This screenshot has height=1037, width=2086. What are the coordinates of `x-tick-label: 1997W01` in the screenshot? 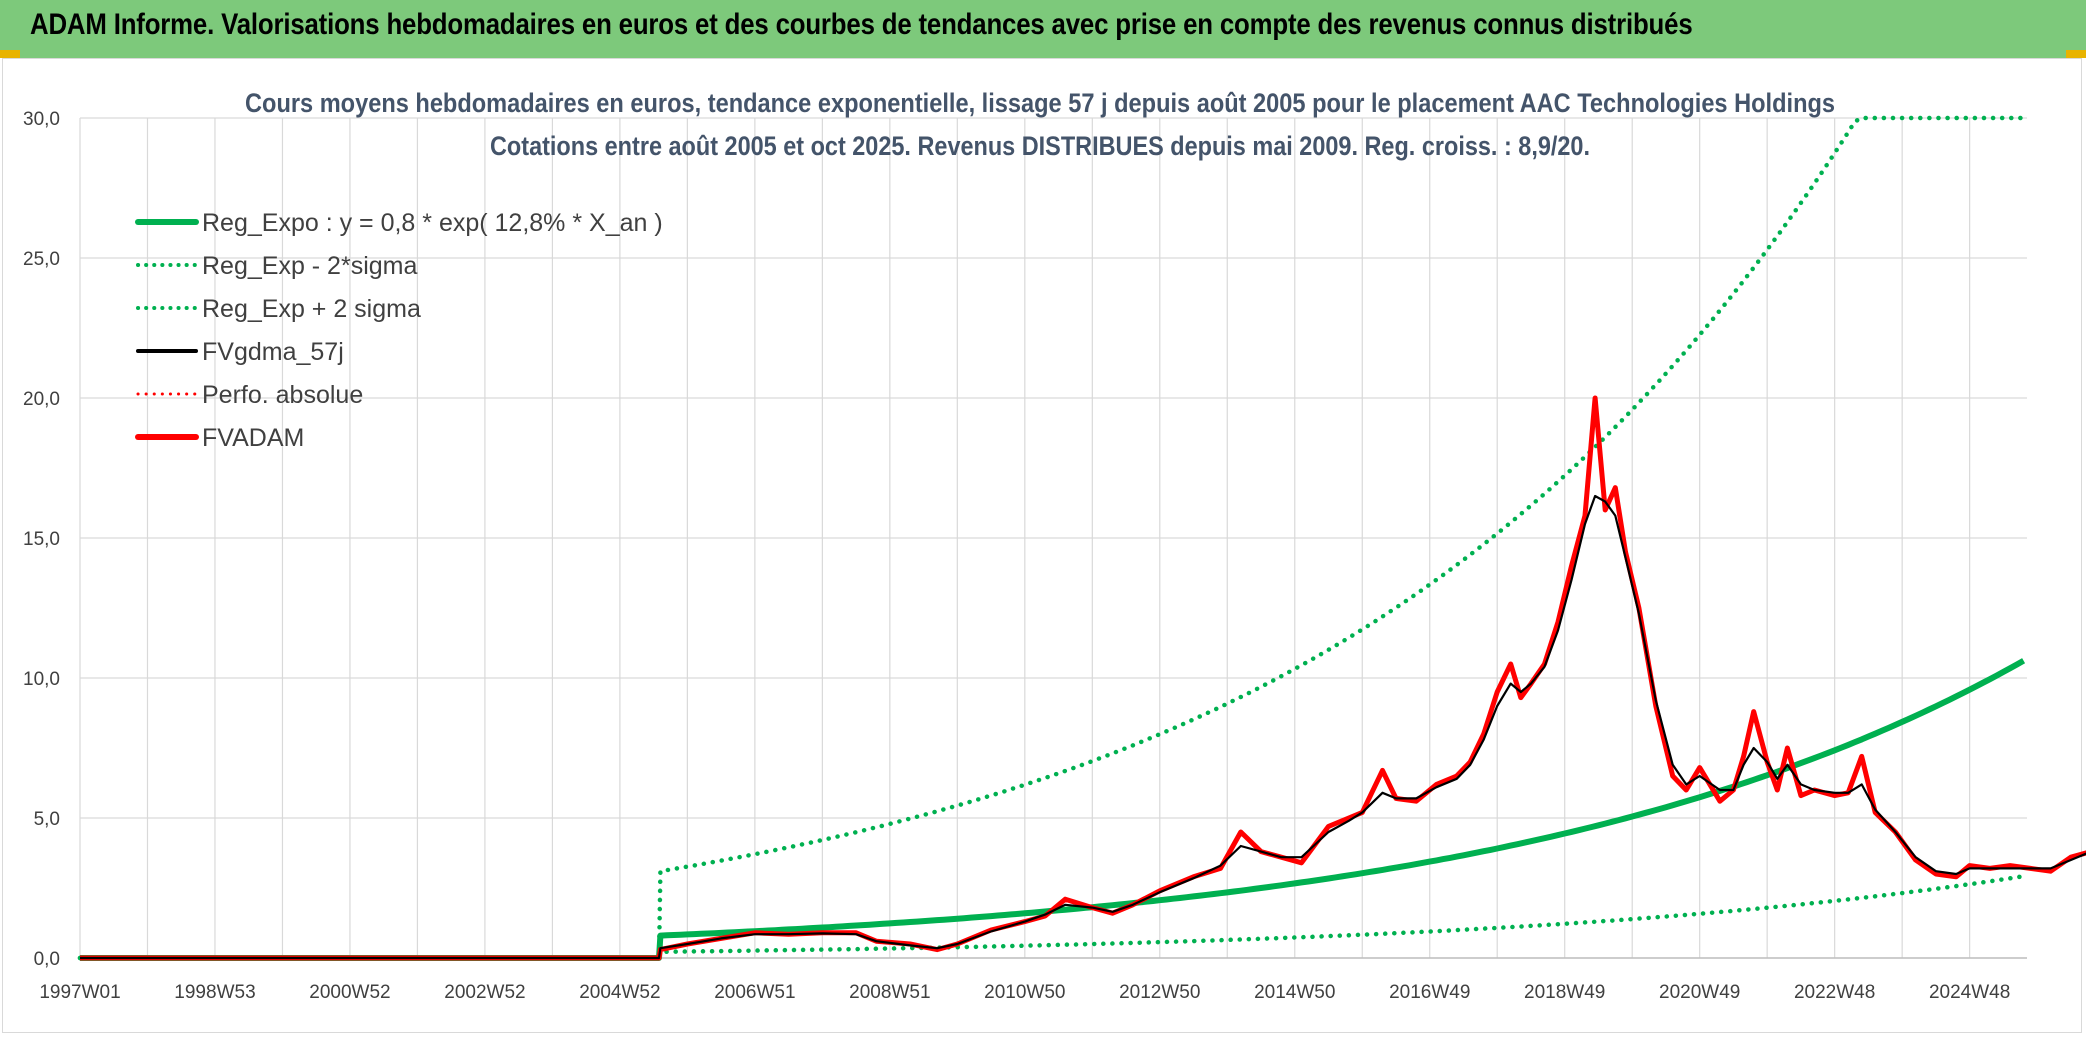 It's located at (79, 992).